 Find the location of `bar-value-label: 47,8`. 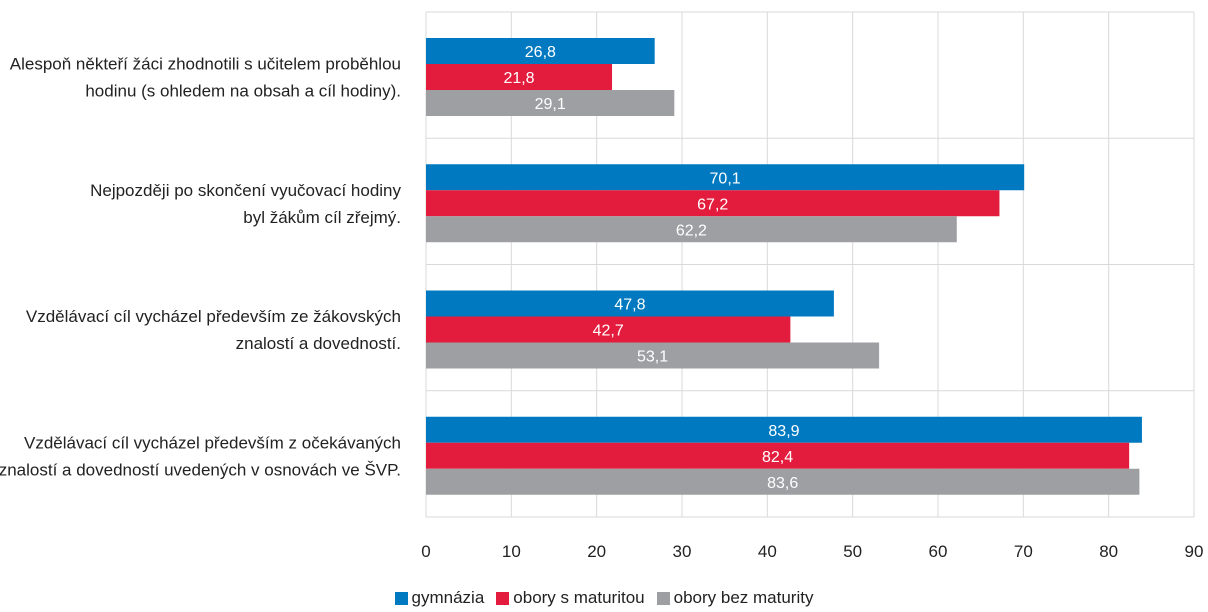

bar-value-label: 47,8 is located at coordinates (629, 305).